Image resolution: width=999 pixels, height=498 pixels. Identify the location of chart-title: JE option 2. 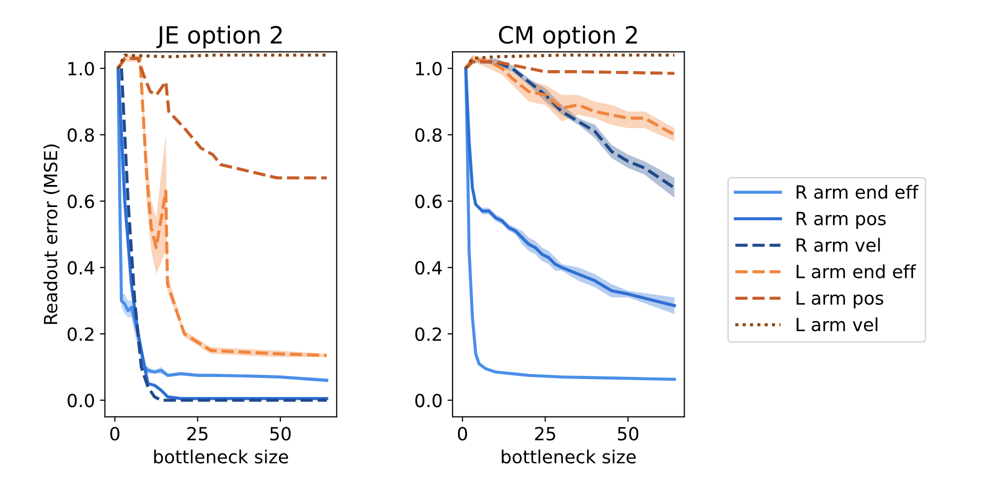
(219, 37).